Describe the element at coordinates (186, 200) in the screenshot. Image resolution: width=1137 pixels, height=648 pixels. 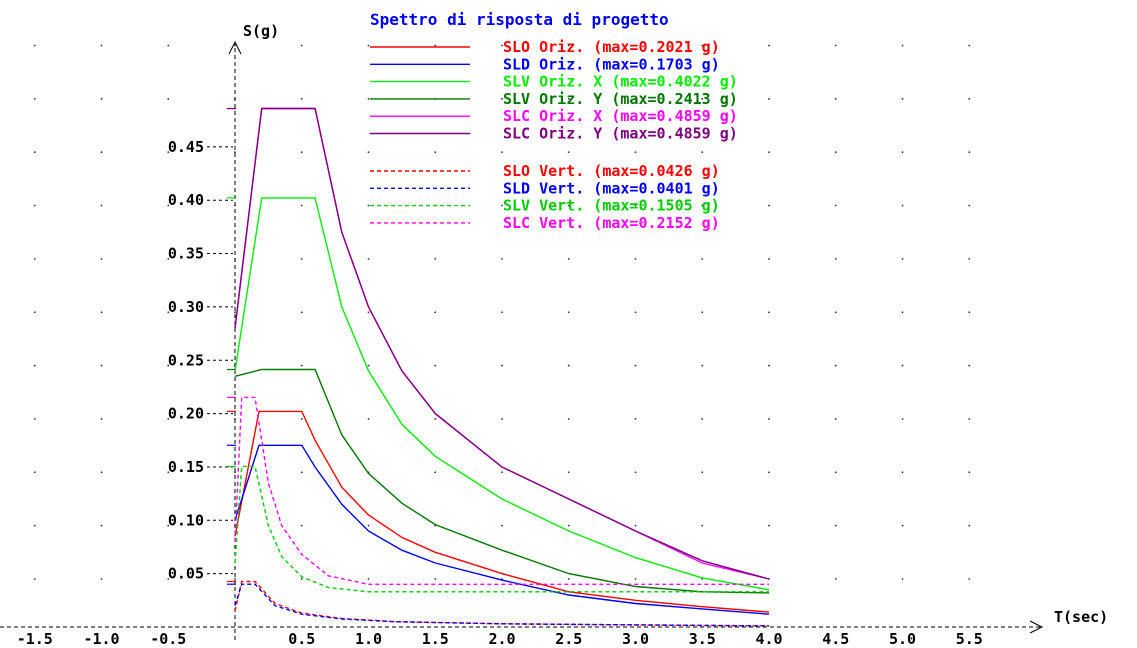
I see `y-tick-label: 0.40` at that location.